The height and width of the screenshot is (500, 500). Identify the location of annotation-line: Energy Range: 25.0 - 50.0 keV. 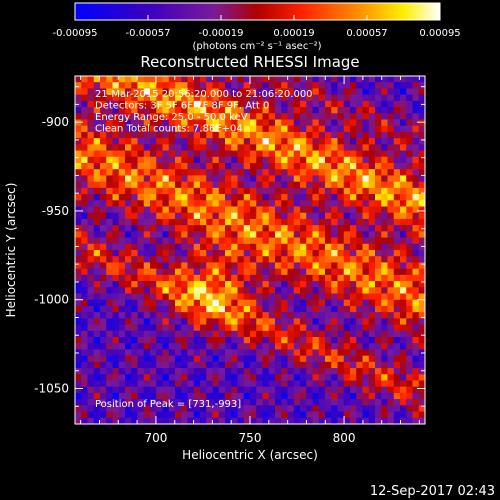
(171, 117).